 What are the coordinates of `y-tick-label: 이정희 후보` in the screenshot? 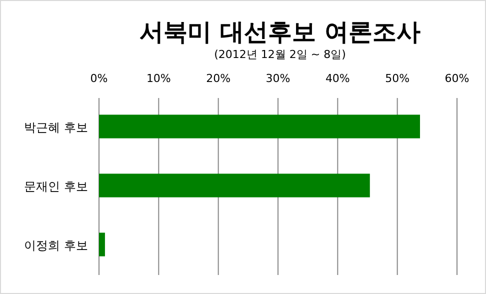 It's located at (56, 245).